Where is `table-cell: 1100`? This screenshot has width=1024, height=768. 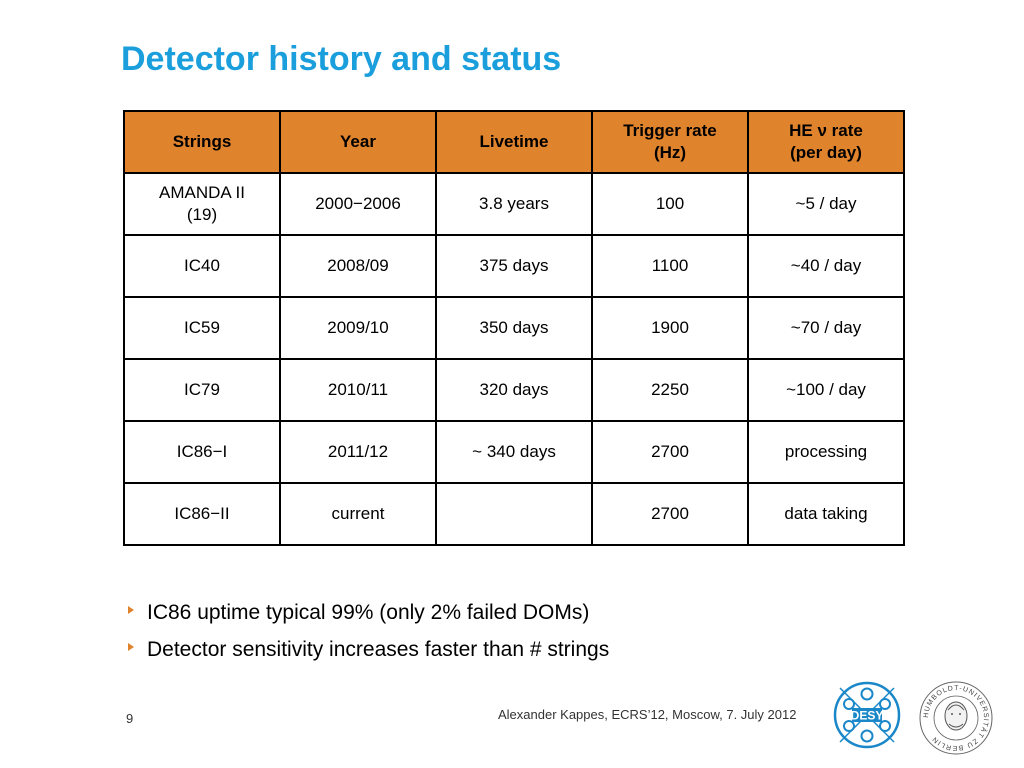 table-cell: 1100 is located at coordinates (670, 266).